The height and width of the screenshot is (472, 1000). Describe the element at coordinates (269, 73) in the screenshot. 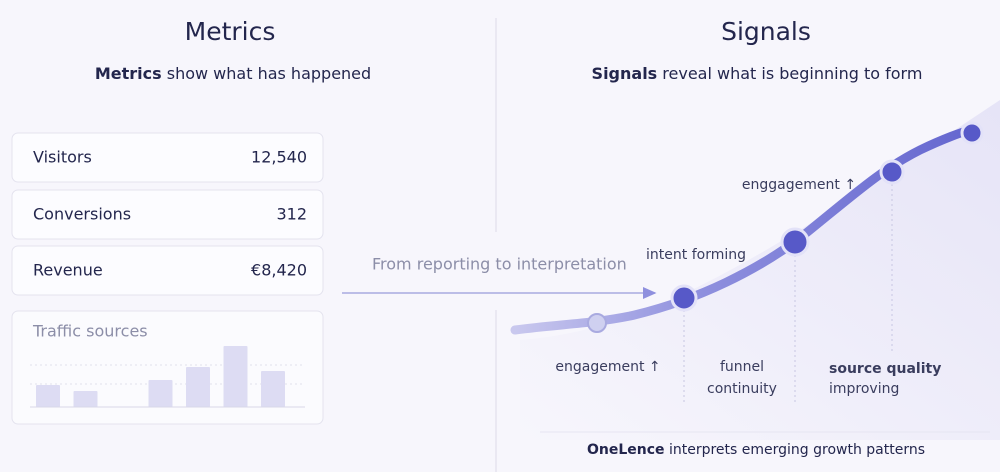

I see `subtitle-rest: show what has happened` at that location.